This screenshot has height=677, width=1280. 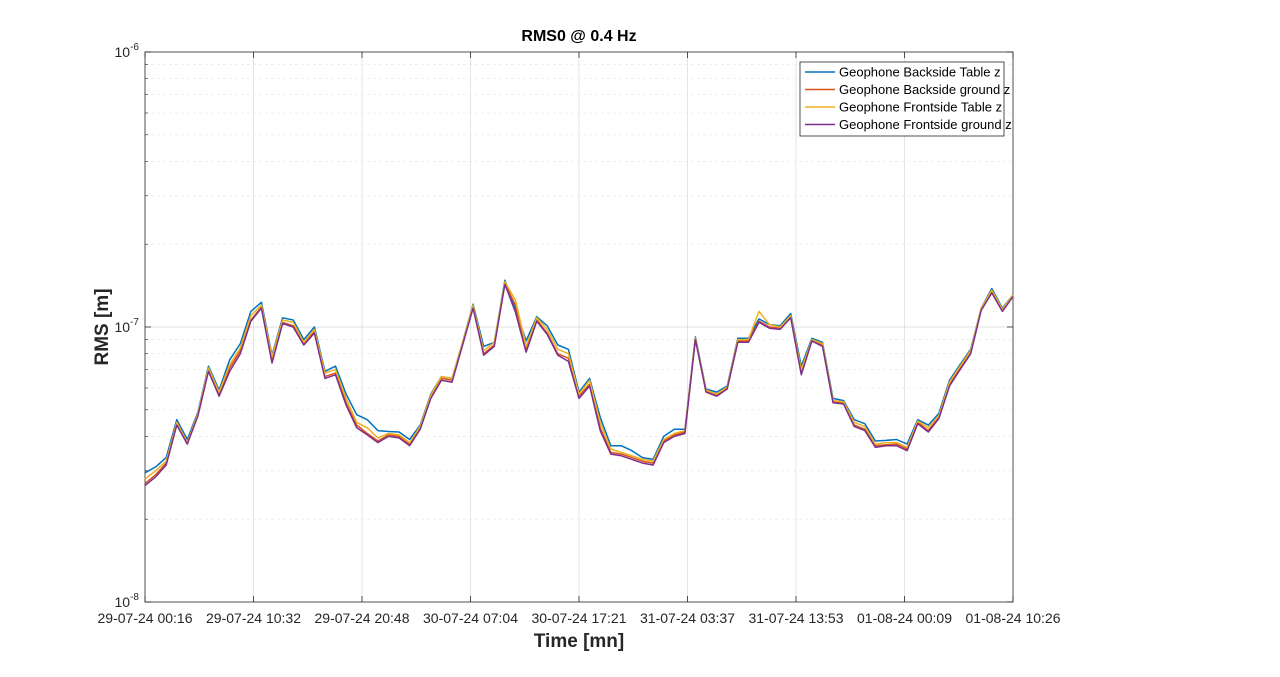 I want to click on x-tick-label: 30-07-24 17:21, so click(x=579, y=618).